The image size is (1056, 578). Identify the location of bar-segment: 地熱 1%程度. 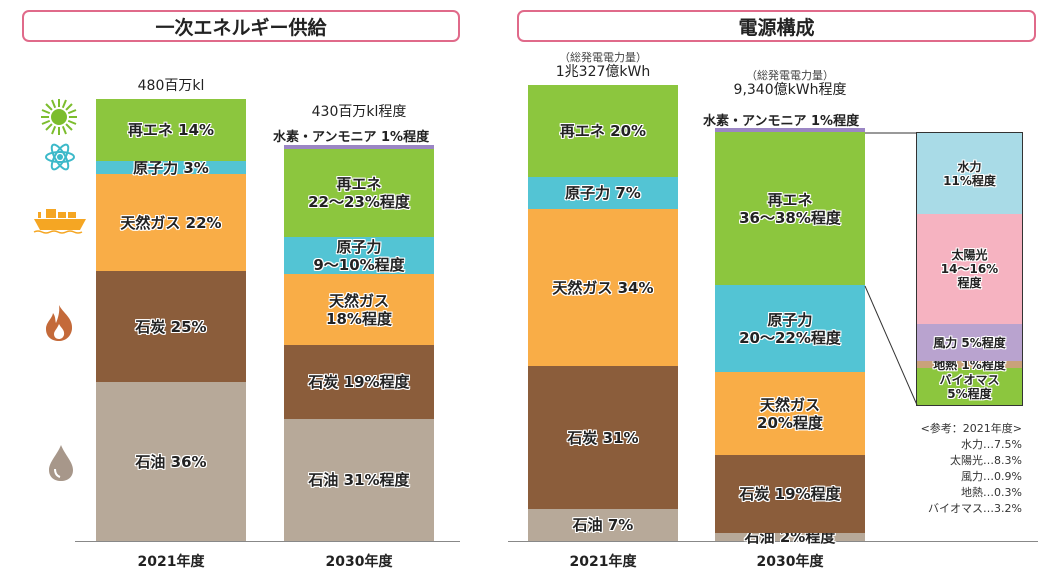
(969, 365).